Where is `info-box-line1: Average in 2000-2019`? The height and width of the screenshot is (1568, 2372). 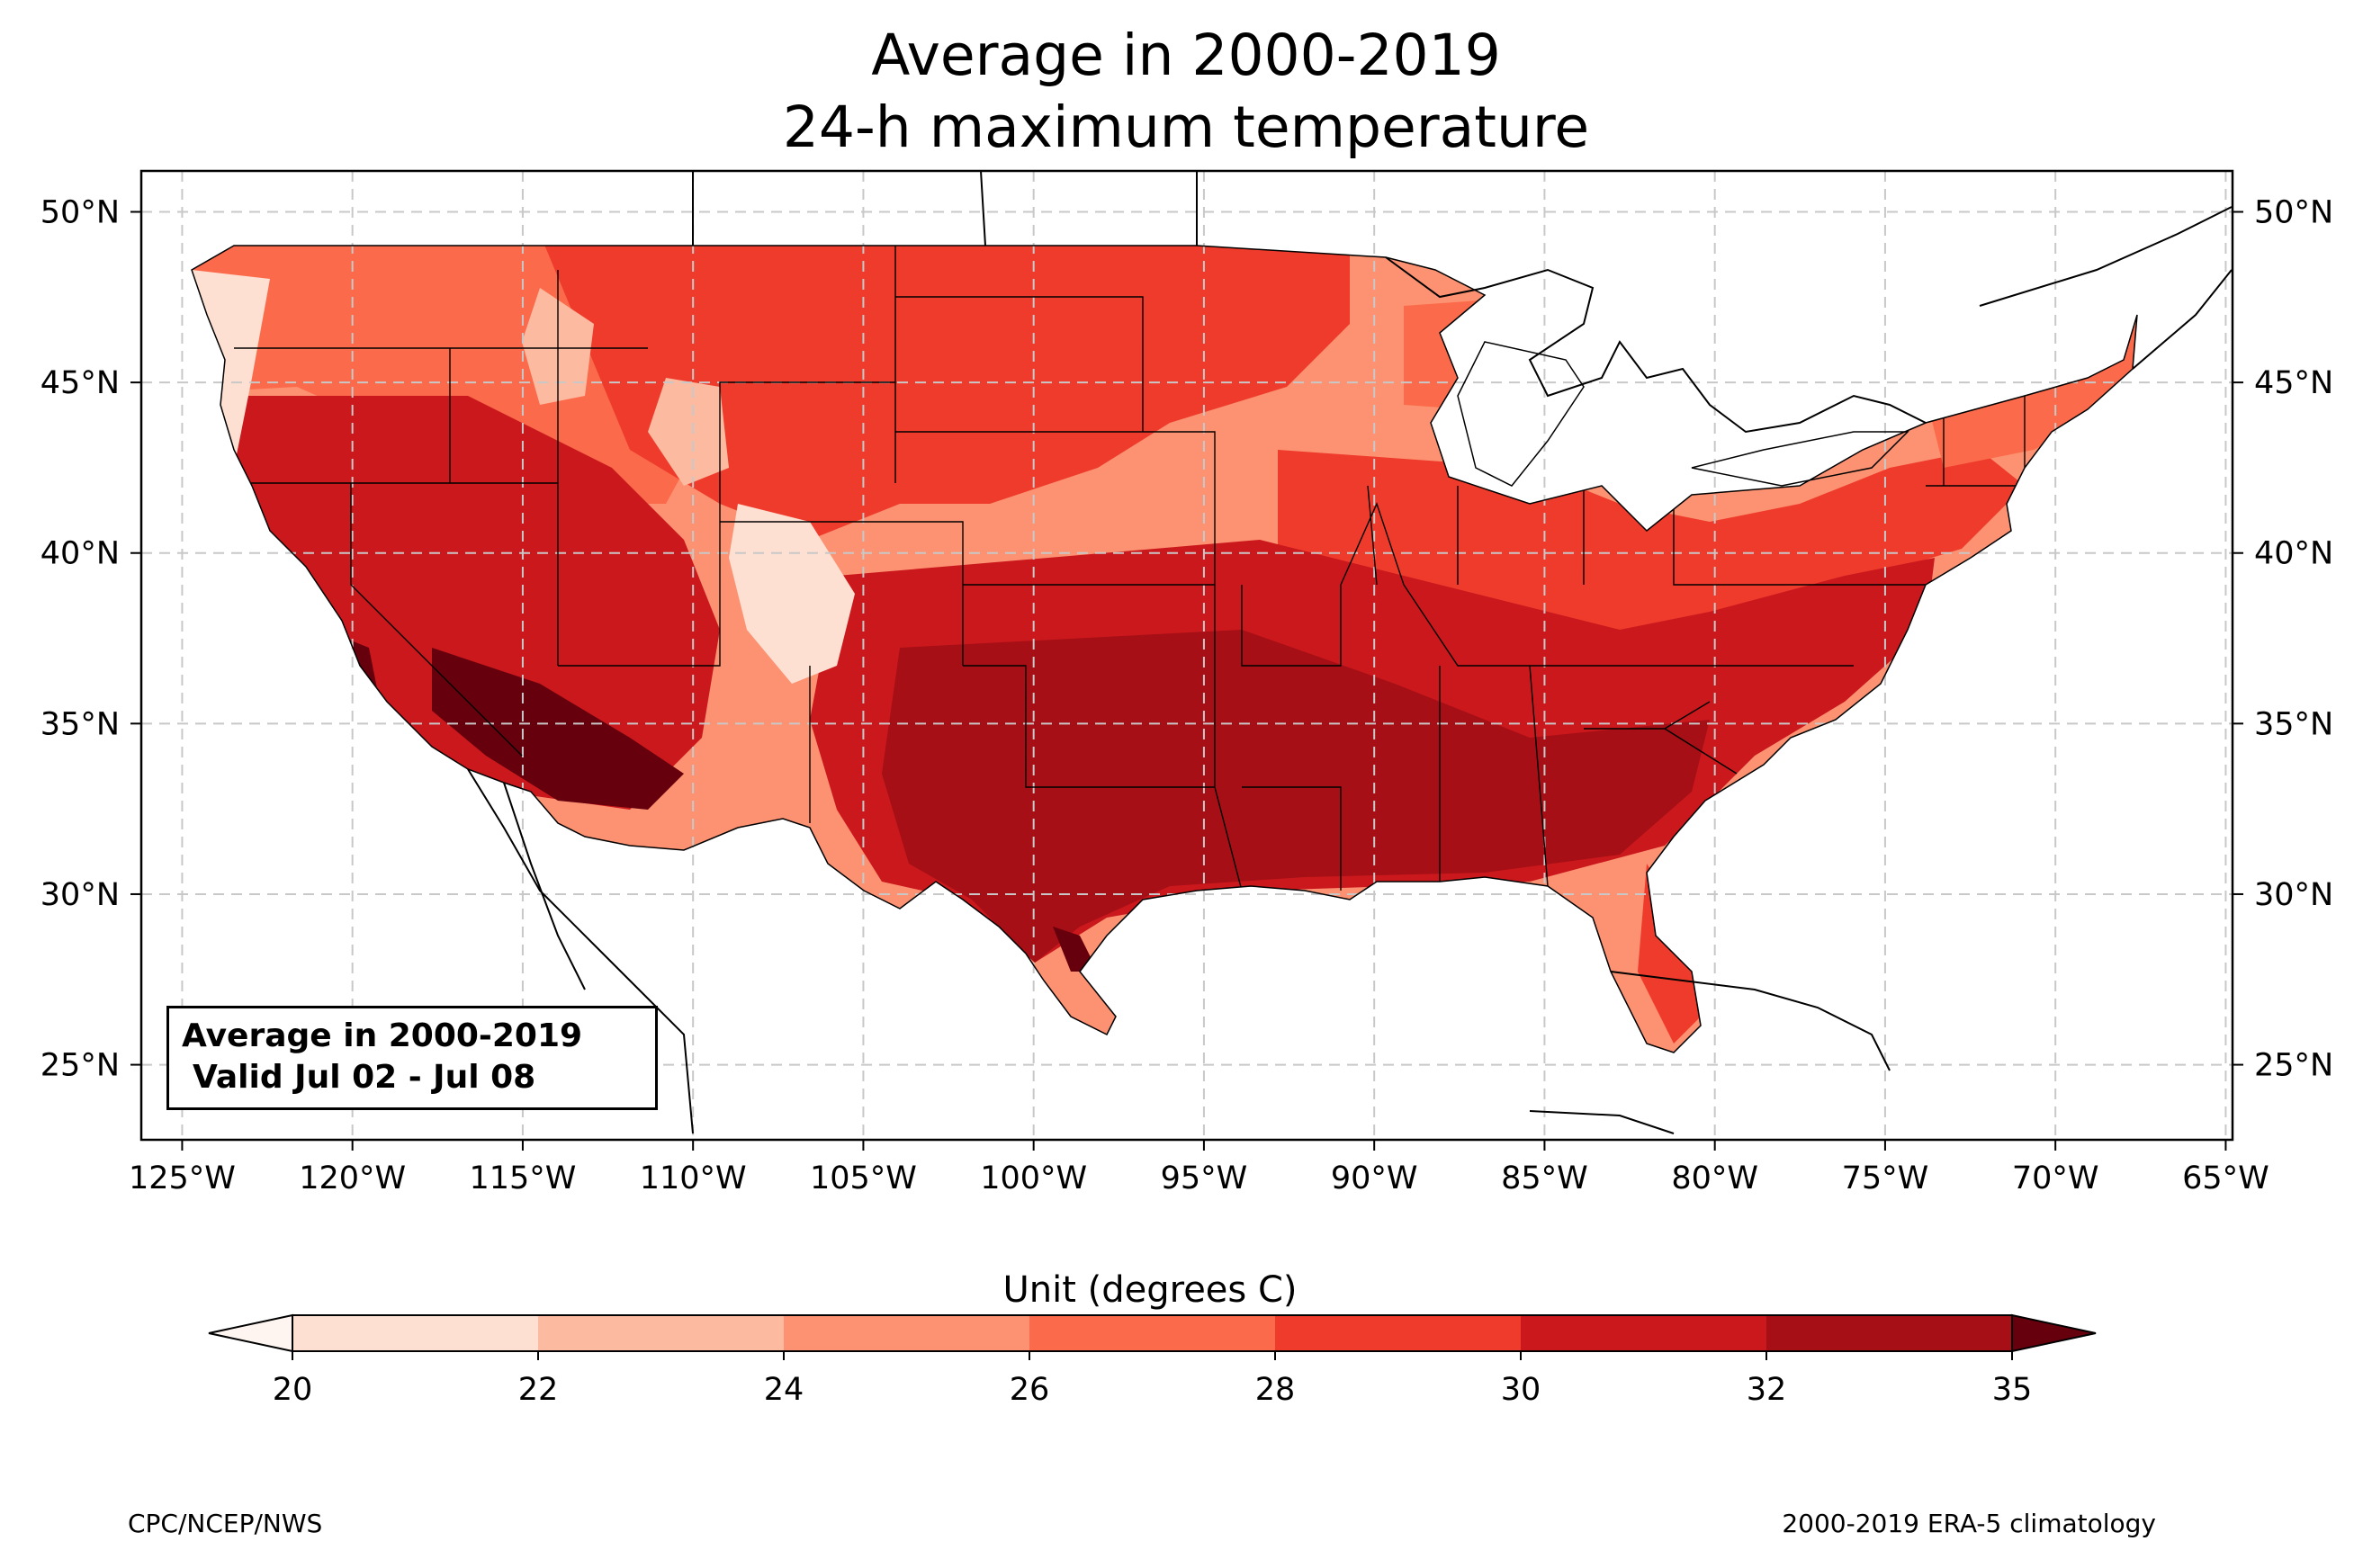 info-box-line1: Average in 2000-2019 is located at coordinates (382, 1035).